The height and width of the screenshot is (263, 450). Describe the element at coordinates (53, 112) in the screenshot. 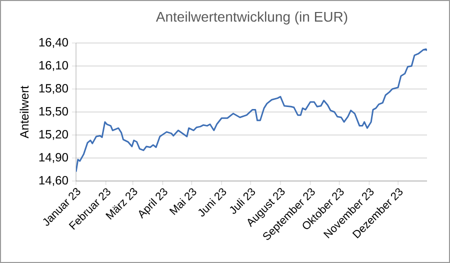

I see `y-tick-label: 15,50` at that location.